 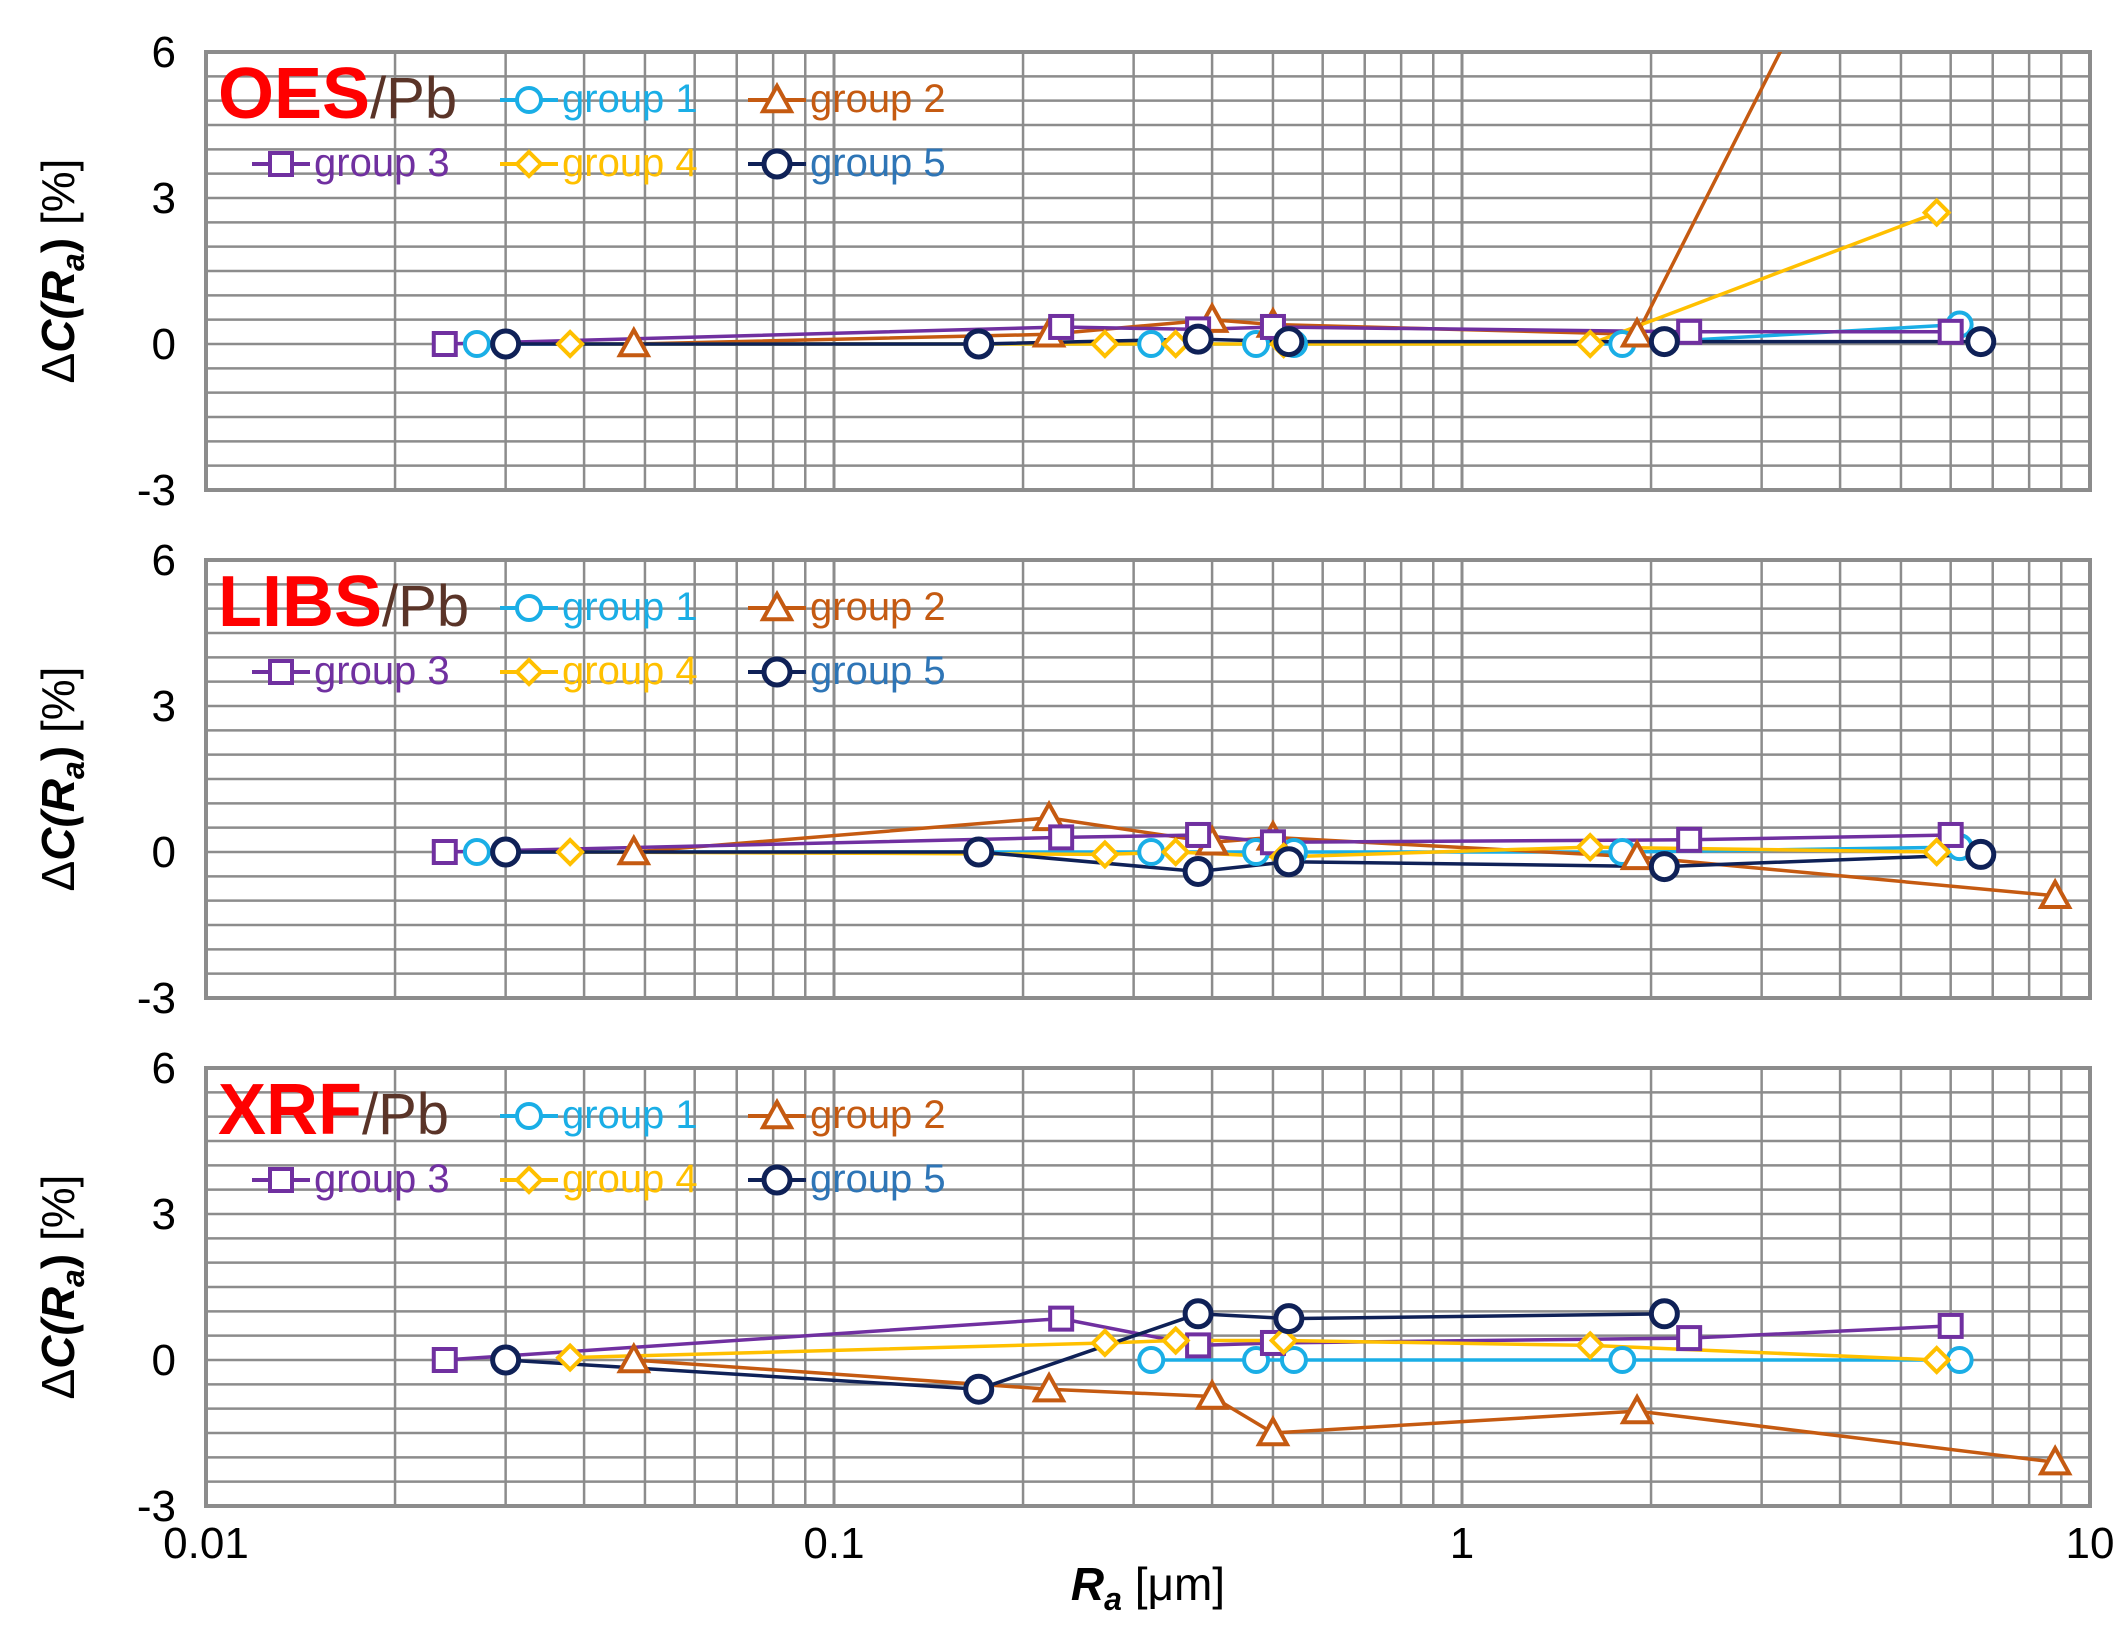 I want to click on y-axis-label-close: ), so click(x=58, y=245).